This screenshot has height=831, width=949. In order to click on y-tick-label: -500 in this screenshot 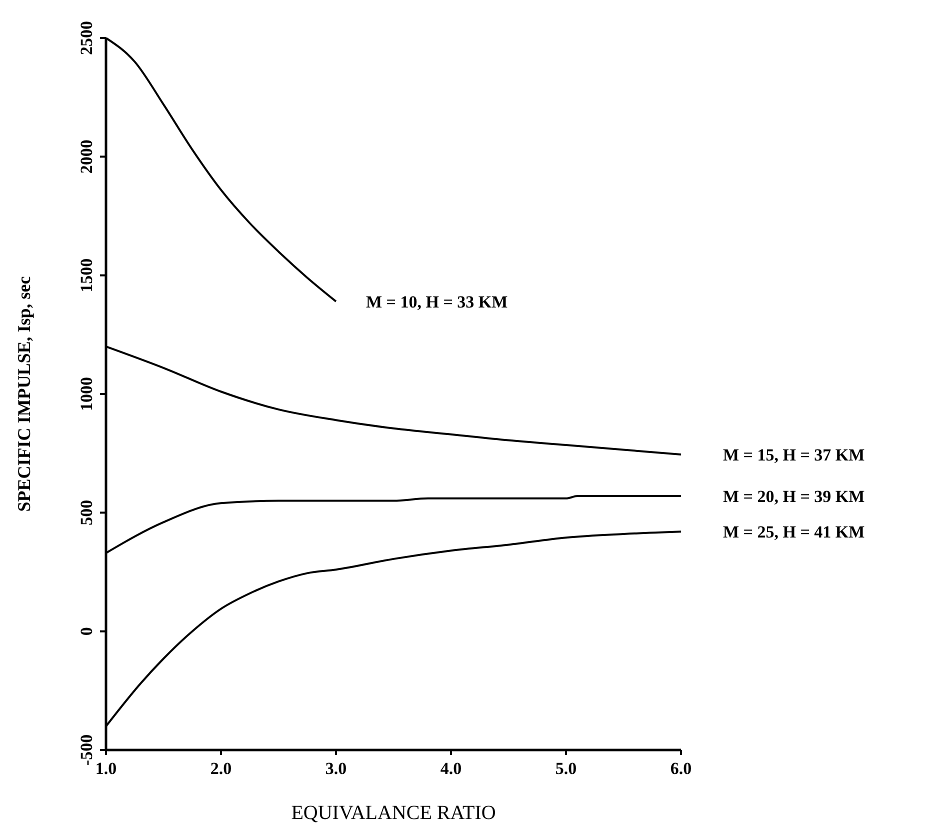, I will do `click(86, 750)`.